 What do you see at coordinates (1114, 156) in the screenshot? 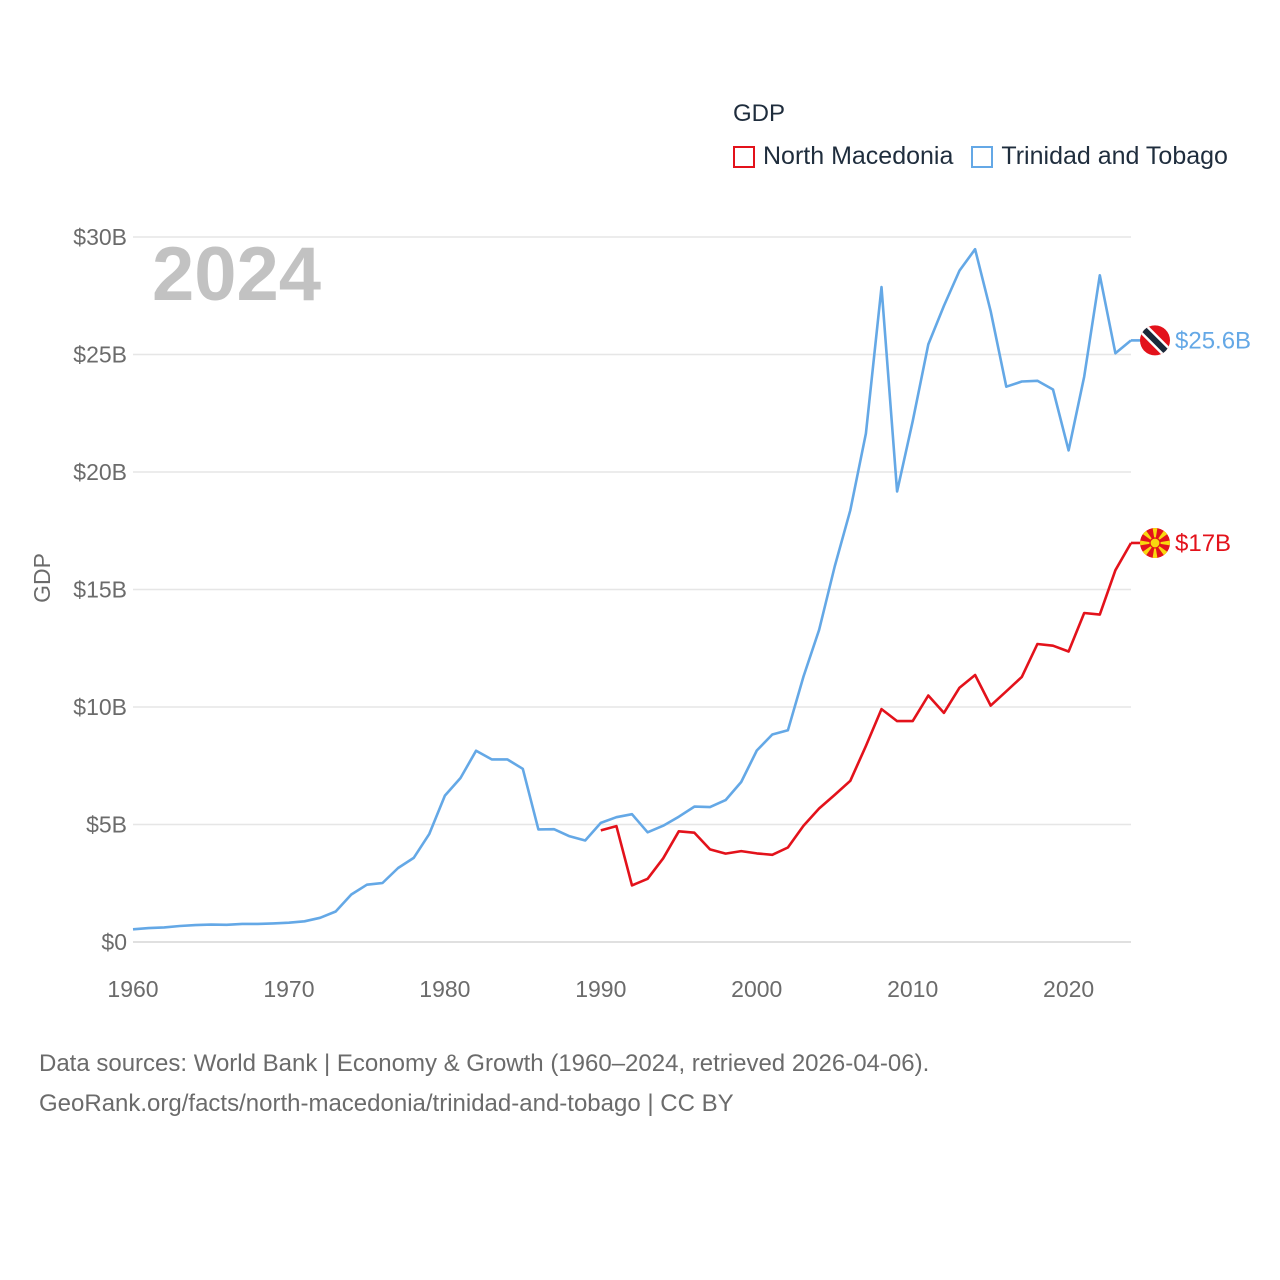
I see `legend-label-trinidad-and-tobago: Trinidad and Tobago` at bounding box center [1114, 156].